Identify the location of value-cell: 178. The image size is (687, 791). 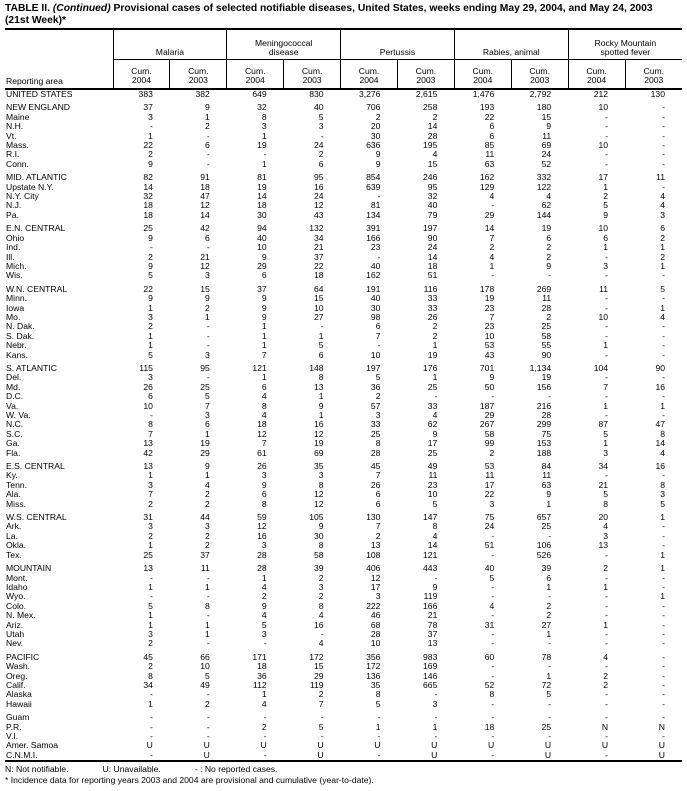
(487, 289).